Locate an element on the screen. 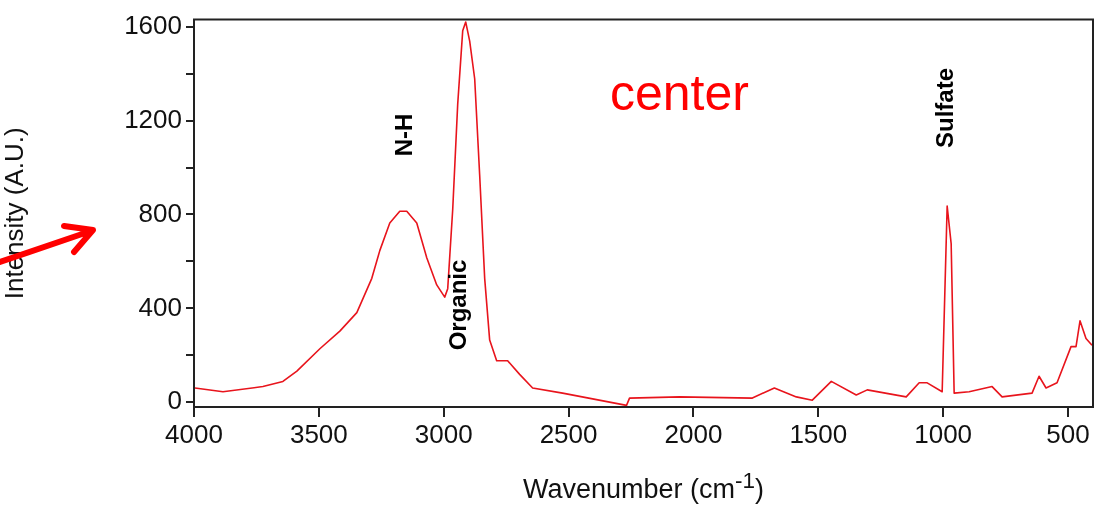  x-axis-title: Wavenumber (cm$^{-1}$) is located at coordinates (643, 486).